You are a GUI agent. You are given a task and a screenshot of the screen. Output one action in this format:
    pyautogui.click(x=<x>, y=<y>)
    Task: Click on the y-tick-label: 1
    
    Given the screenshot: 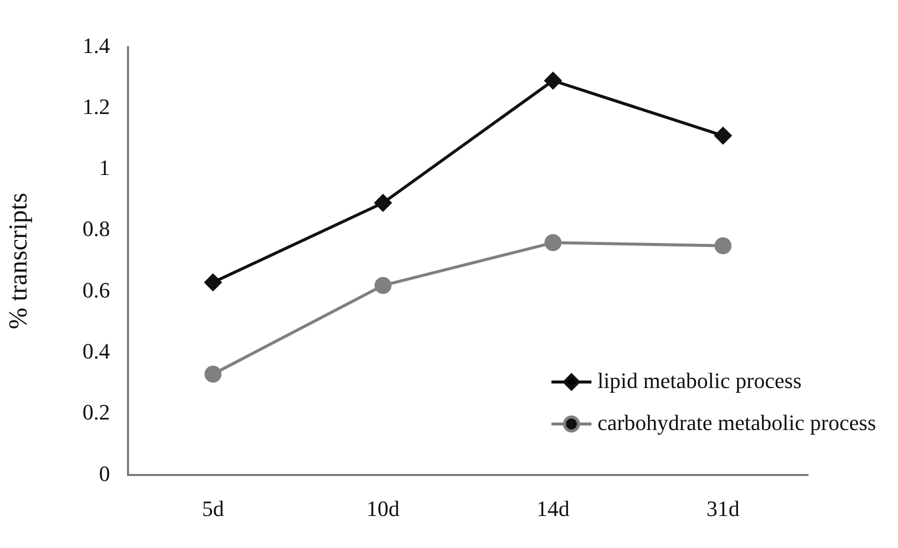 What is the action you would take?
    pyautogui.click(x=104, y=167)
    